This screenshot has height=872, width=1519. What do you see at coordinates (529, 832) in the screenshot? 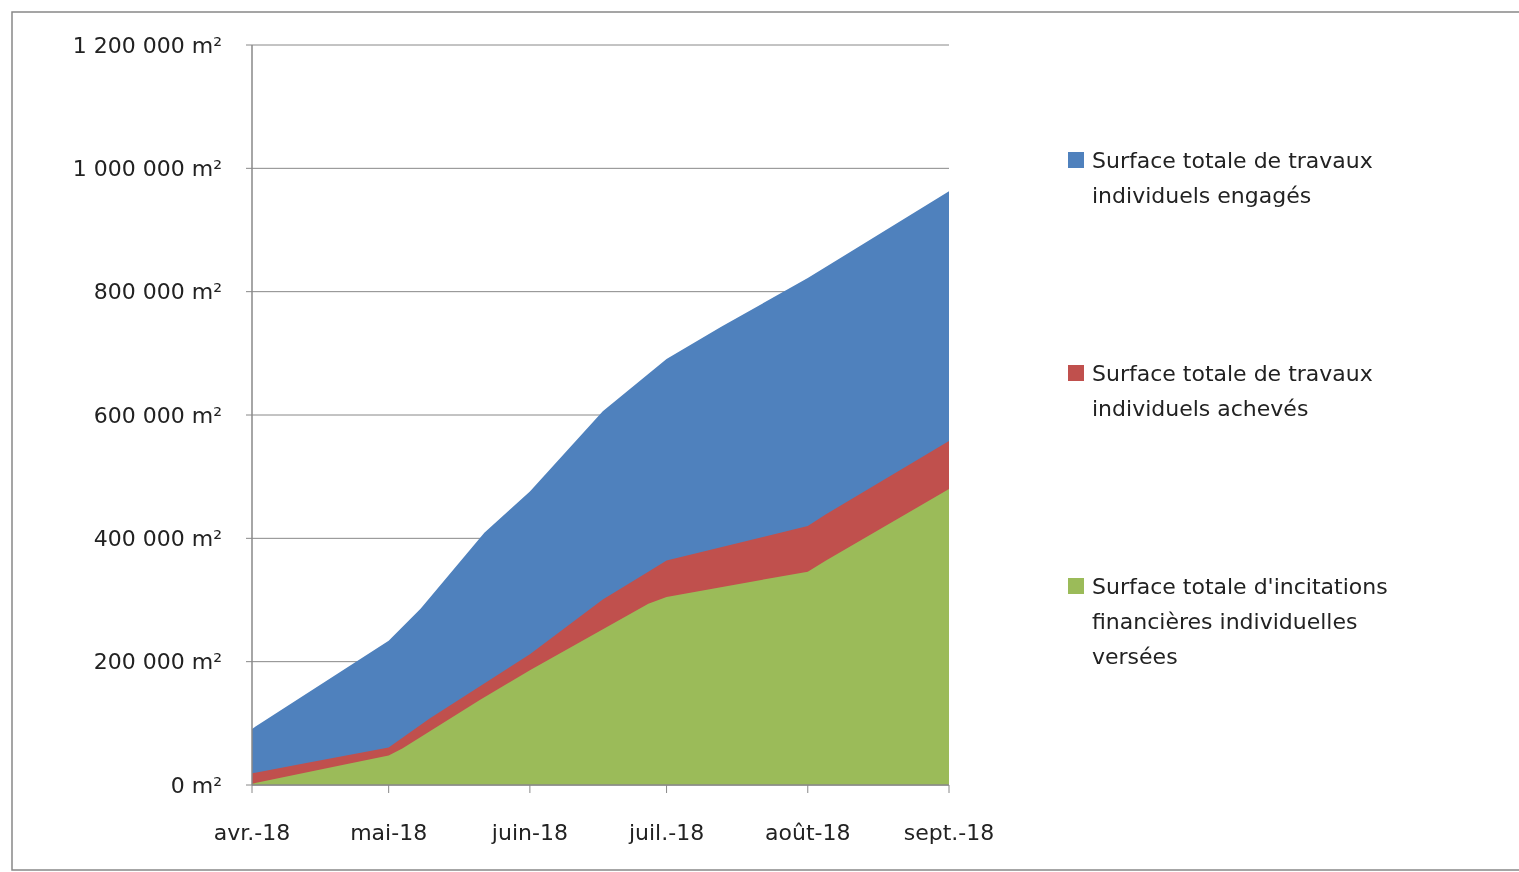
I see `x-tick-label: juin-18` at bounding box center [529, 832].